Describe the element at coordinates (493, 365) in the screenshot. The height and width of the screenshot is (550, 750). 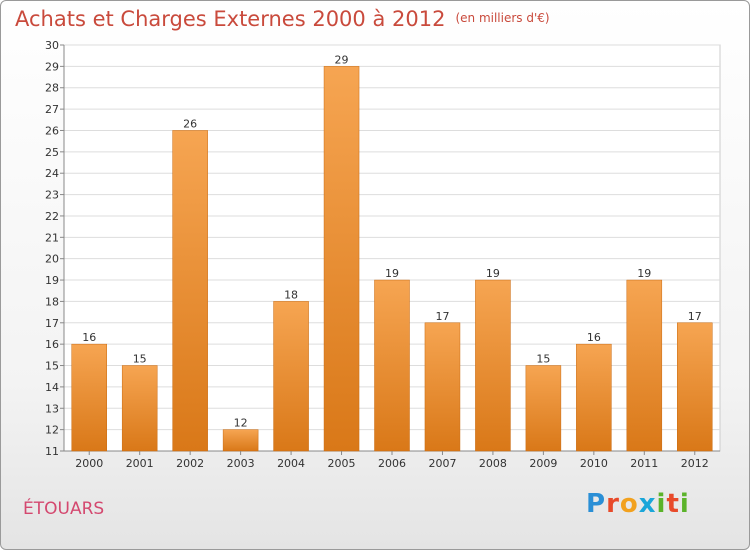
I see `bar-2008` at that location.